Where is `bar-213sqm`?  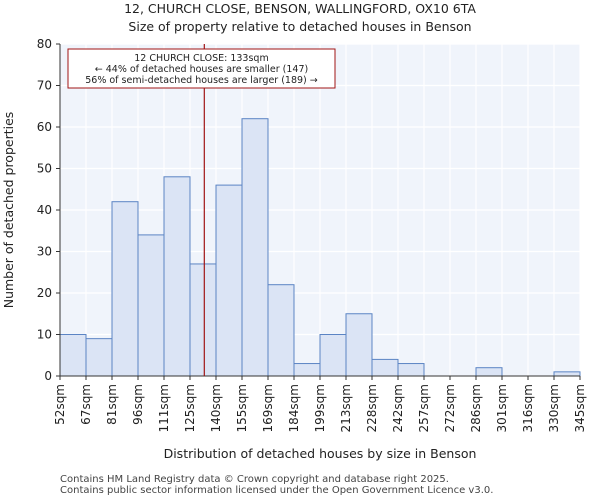 bar-213sqm is located at coordinates (359, 345).